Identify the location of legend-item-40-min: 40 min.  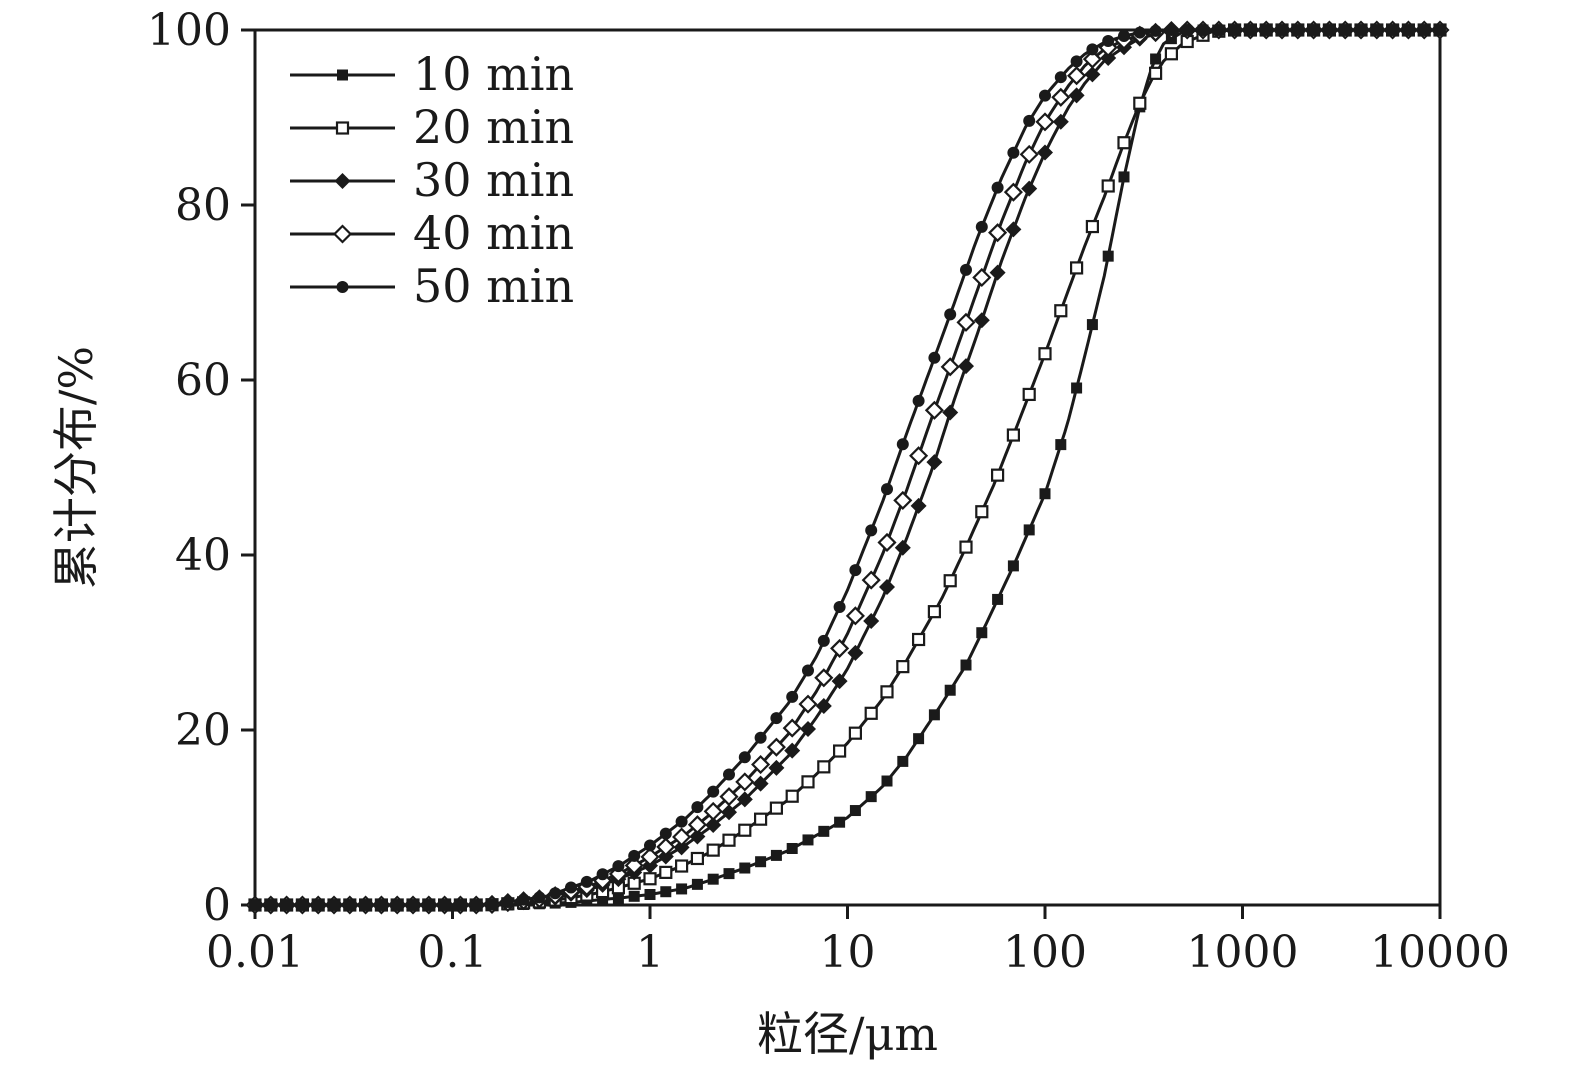
(432, 233).